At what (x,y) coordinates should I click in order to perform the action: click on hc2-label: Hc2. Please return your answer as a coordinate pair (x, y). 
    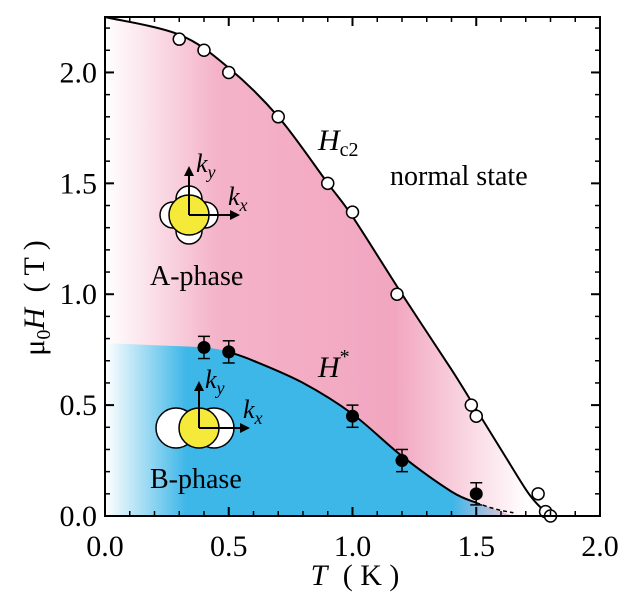
    Looking at the image, I should click on (338, 142).